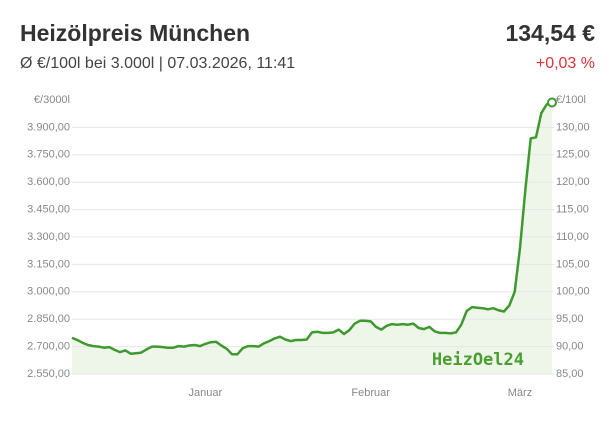  I want to click on y-tick-label: 2.850,00, so click(48, 319).